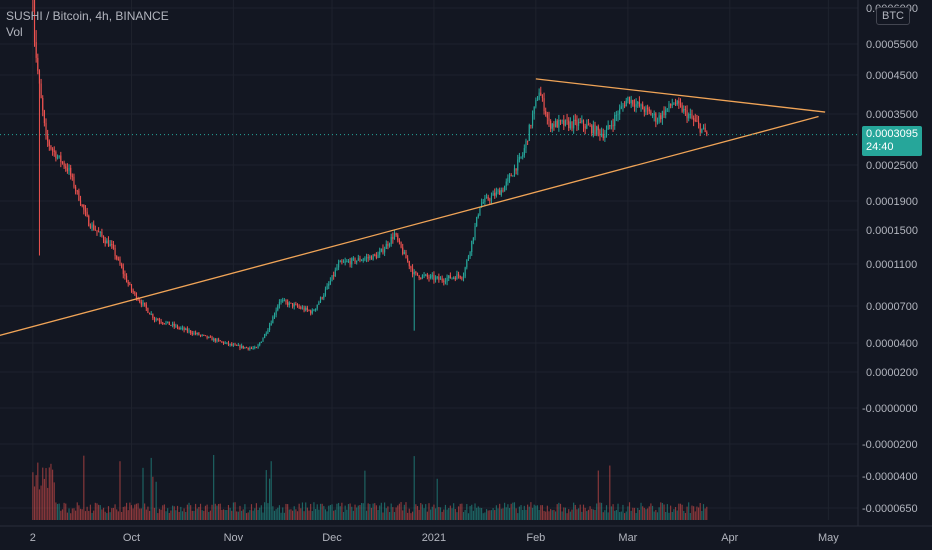 This screenshot has height=550, width=932. I want to click on currency-badge: BTC, so click(893, 16).